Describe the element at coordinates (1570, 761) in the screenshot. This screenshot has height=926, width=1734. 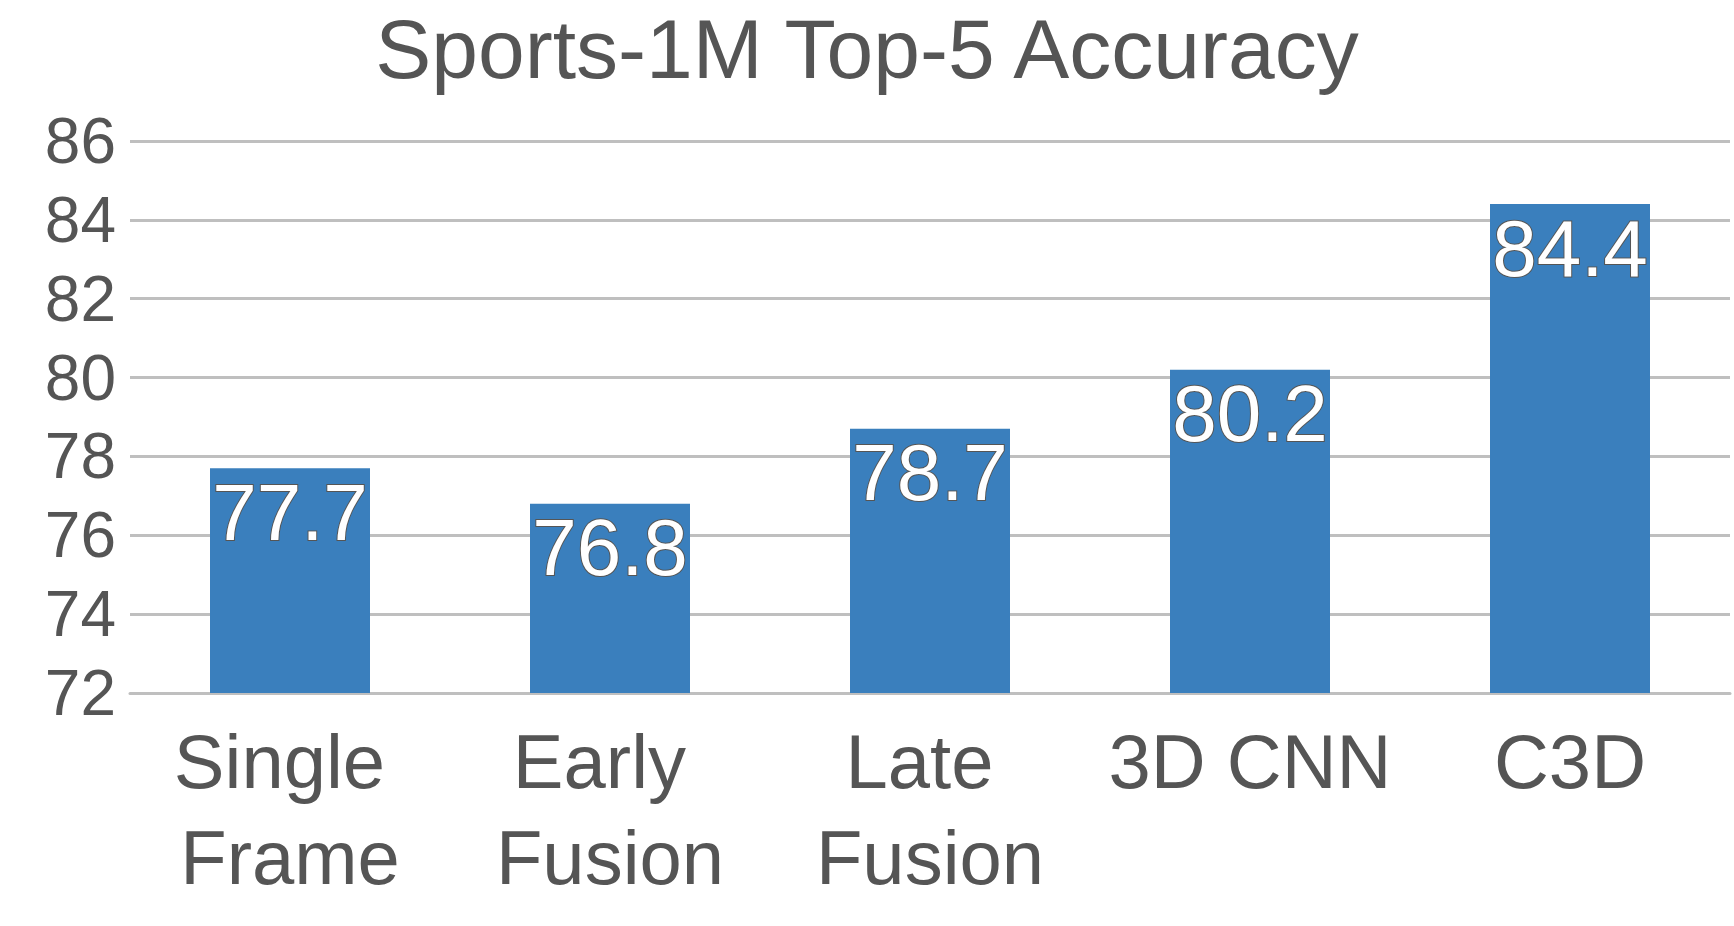
I see `x-tick-label: C3D` at that location.